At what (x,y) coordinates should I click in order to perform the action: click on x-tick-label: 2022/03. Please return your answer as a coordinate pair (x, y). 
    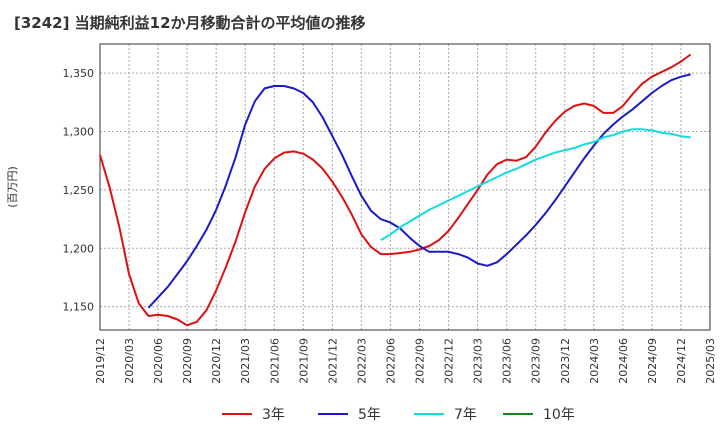
    Looking at the image, I should click on (361, 361).